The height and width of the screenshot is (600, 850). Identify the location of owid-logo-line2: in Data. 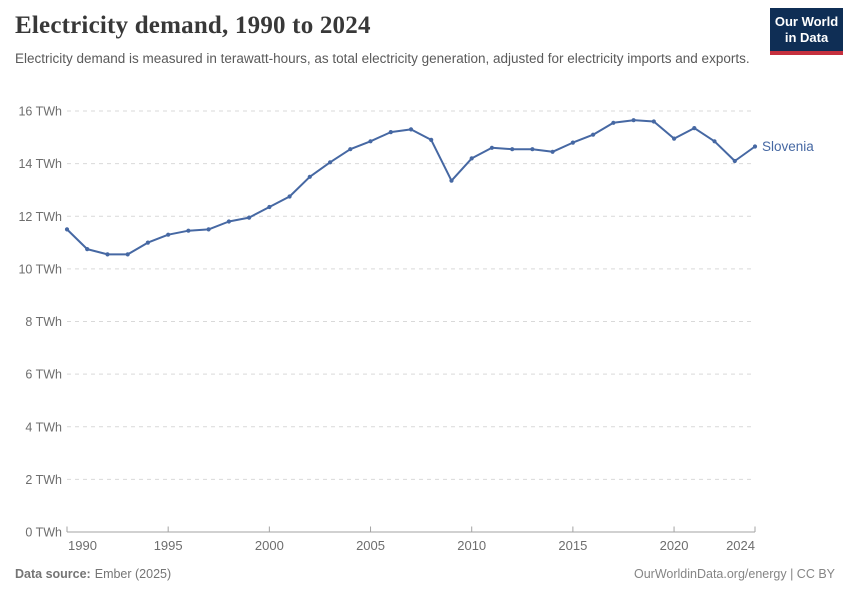
(806, 37).